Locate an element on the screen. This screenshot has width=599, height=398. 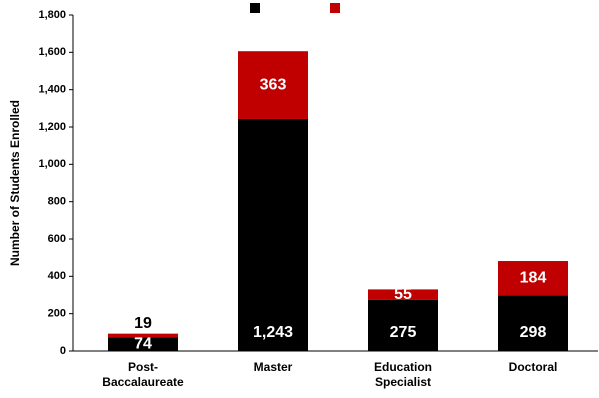
y-tick-label: 1,400 is located at coordinates (52, 90).